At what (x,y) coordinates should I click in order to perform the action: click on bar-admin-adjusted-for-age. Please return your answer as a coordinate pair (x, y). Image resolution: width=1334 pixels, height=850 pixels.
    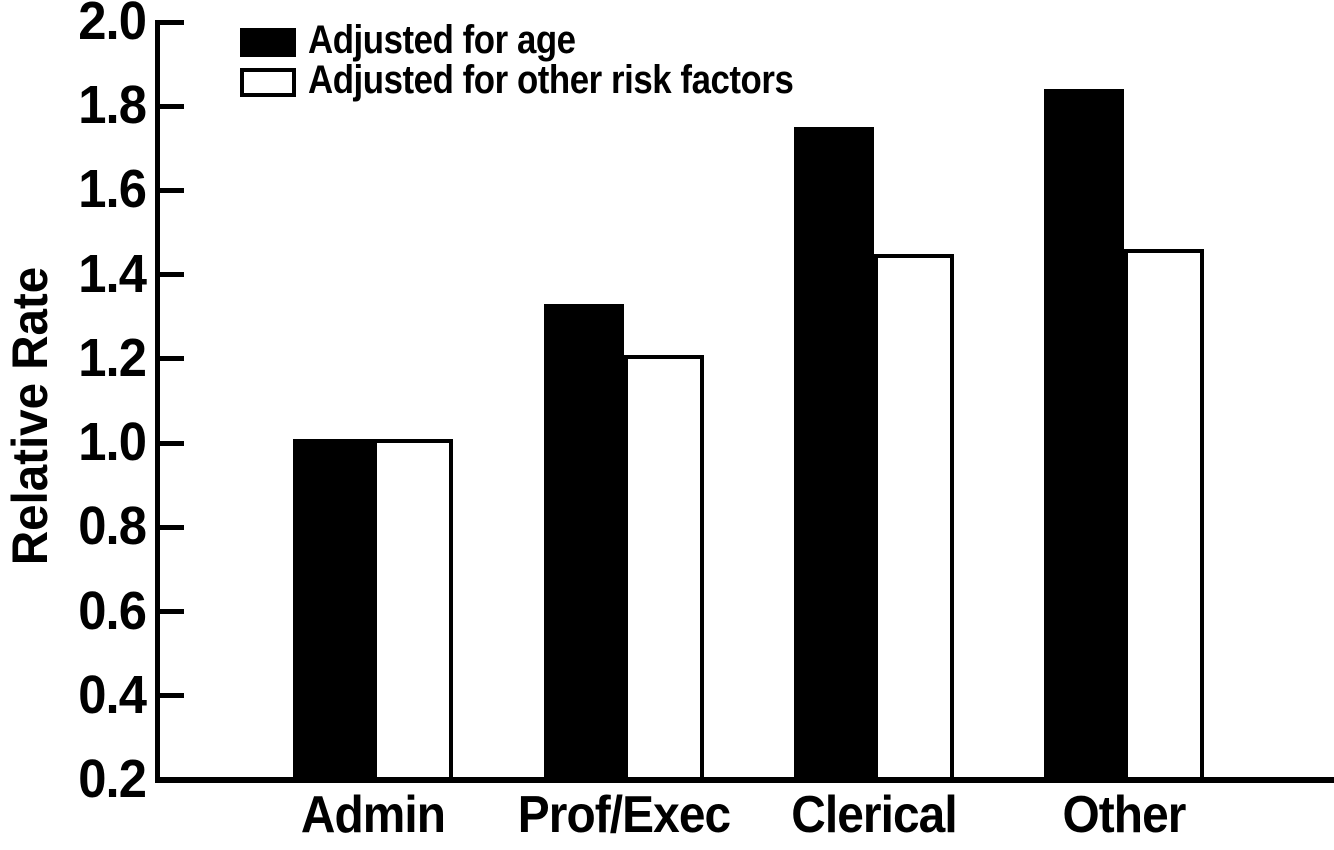
    Looking at the image, I should click on (333, 609).